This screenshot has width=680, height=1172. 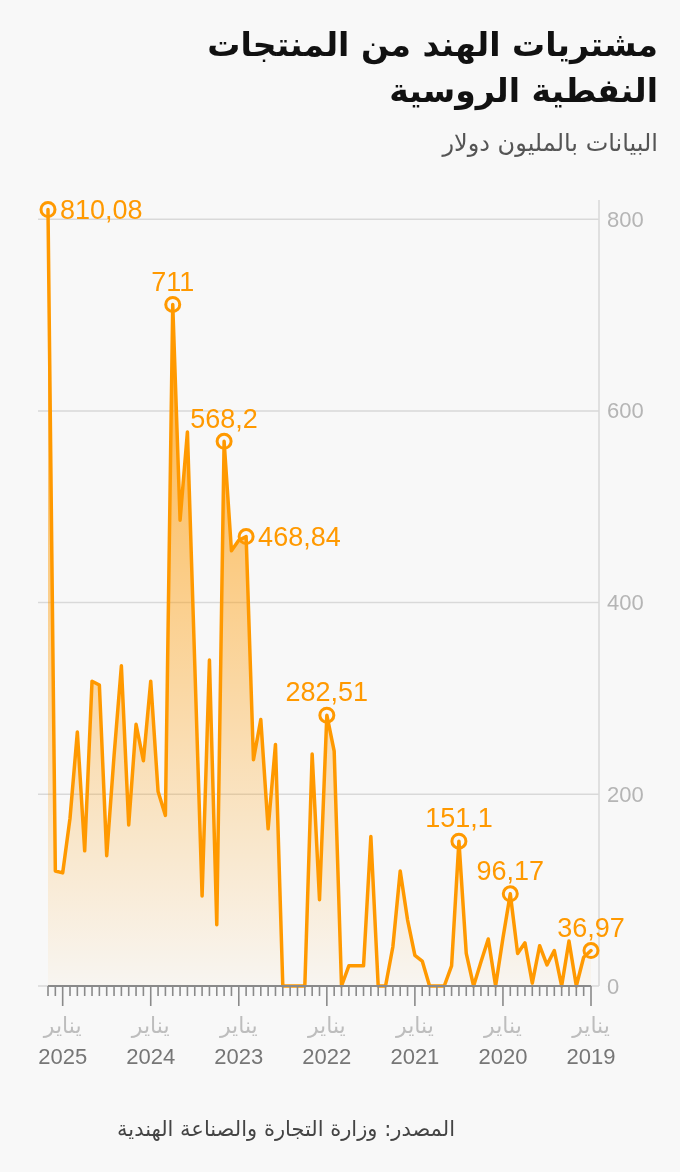 What do you see at coordinates (625, 603) in the screenshot?
I see `y-tick-label: 400` at bounding box center [625, 603].